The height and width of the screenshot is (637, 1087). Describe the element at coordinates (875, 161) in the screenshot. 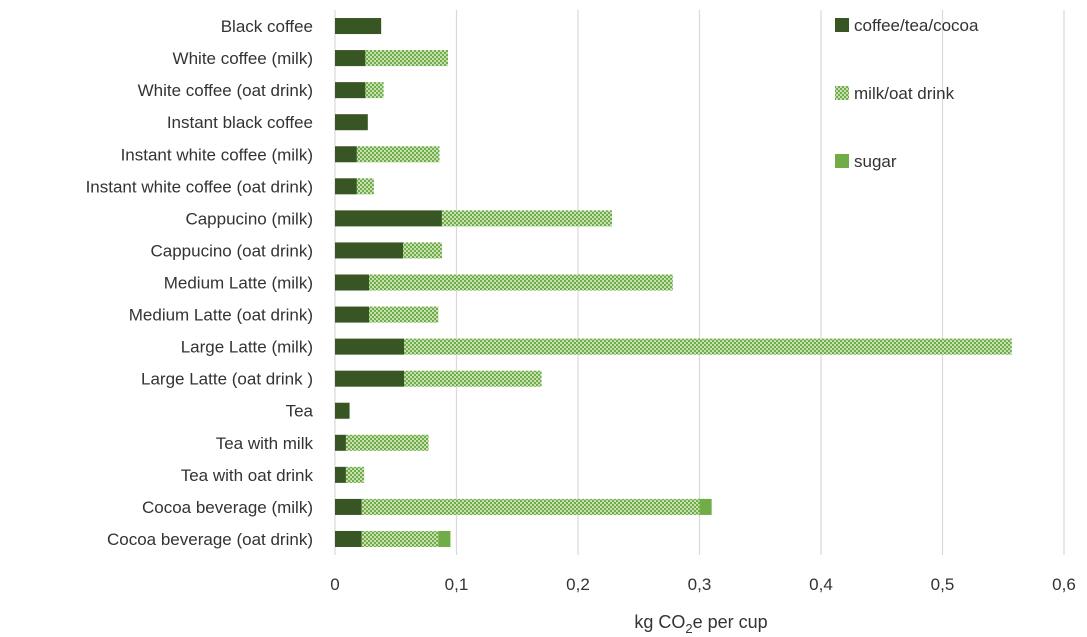

I see `legend-label: sugar` at that location.